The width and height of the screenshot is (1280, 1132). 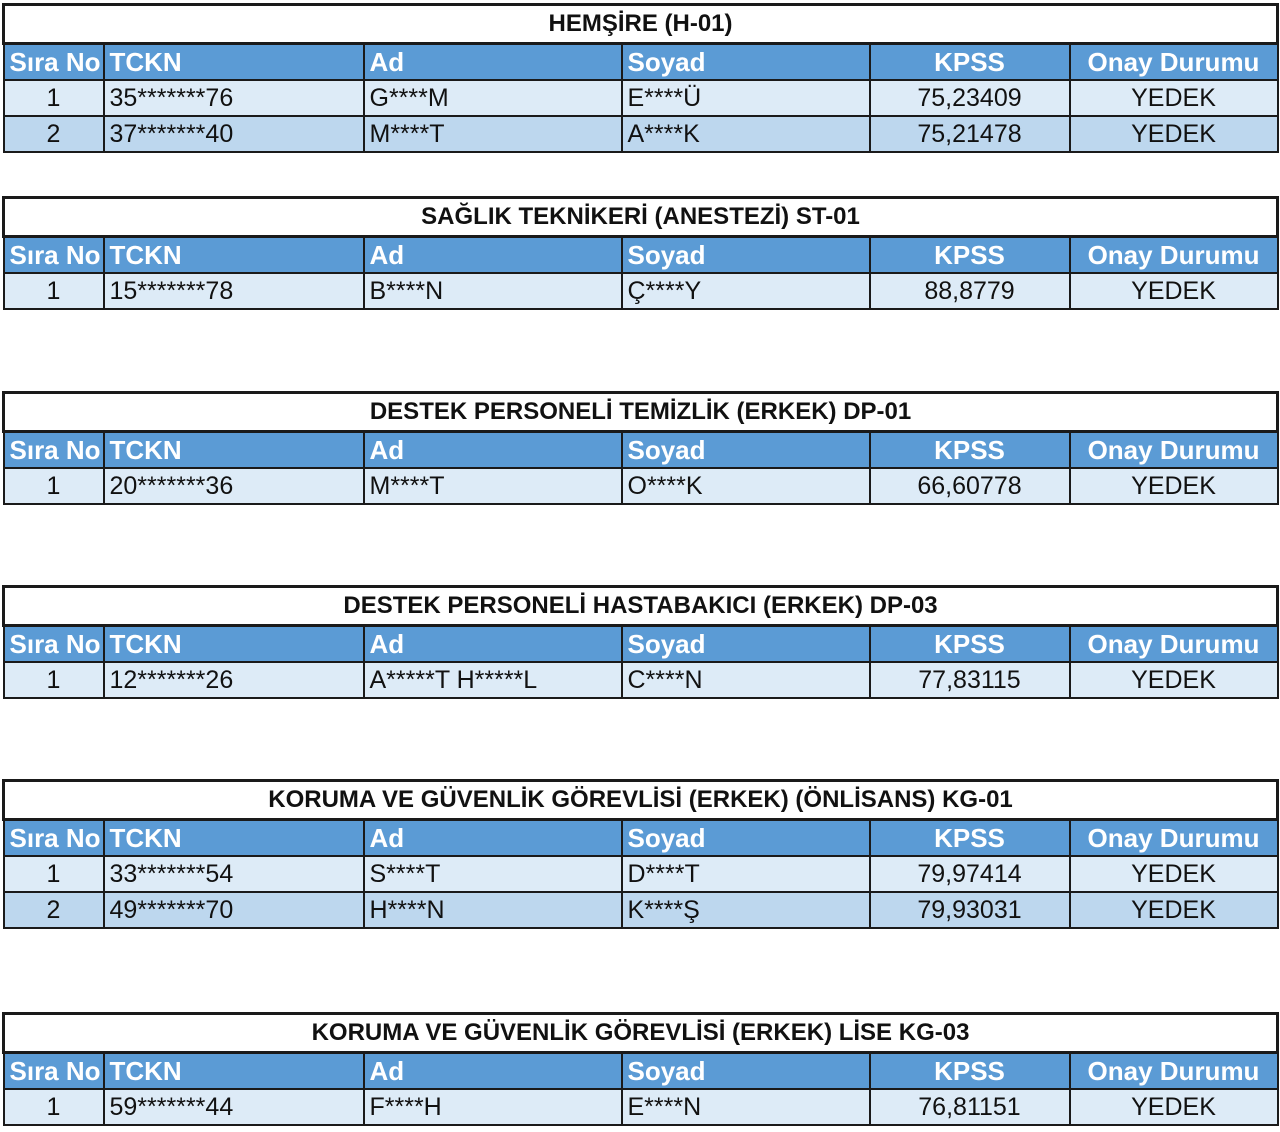 What do you see at coordinates (745, 486) in the screenshot?
I see `cell-soyad: O****K` at bounding box center [745, 486].